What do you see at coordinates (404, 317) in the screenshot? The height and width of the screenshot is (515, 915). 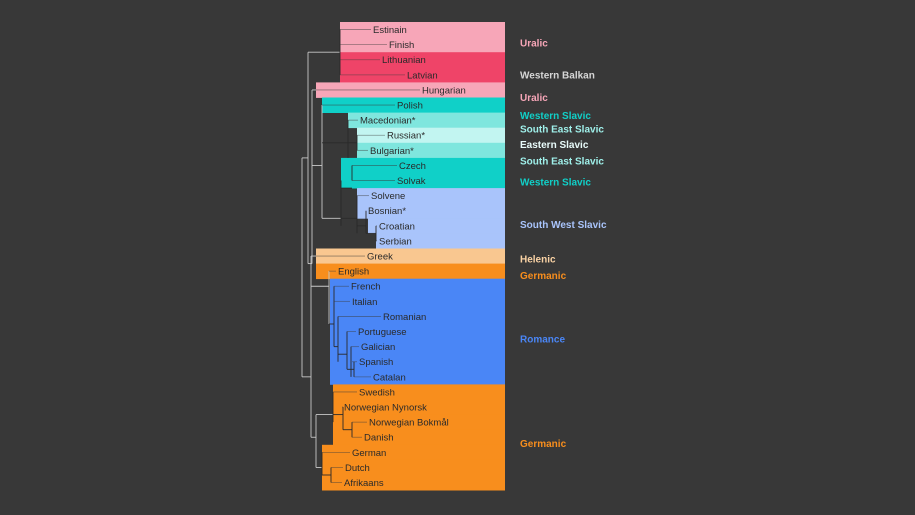 I see `leaf-label: Romanian` at bounding box center [404, 317].